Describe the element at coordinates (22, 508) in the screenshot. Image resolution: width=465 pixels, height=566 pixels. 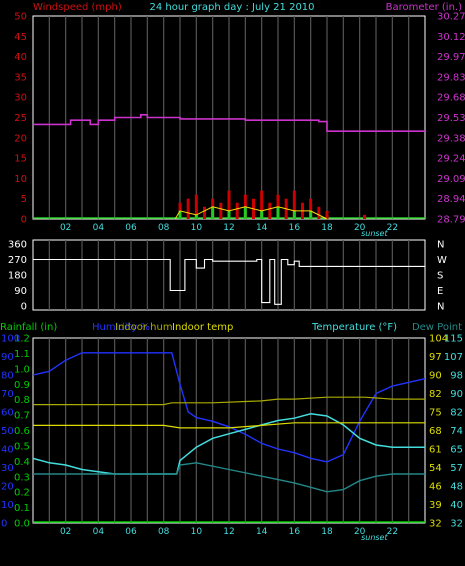
I see `rainfall-tick-label: 0.1` at that location.